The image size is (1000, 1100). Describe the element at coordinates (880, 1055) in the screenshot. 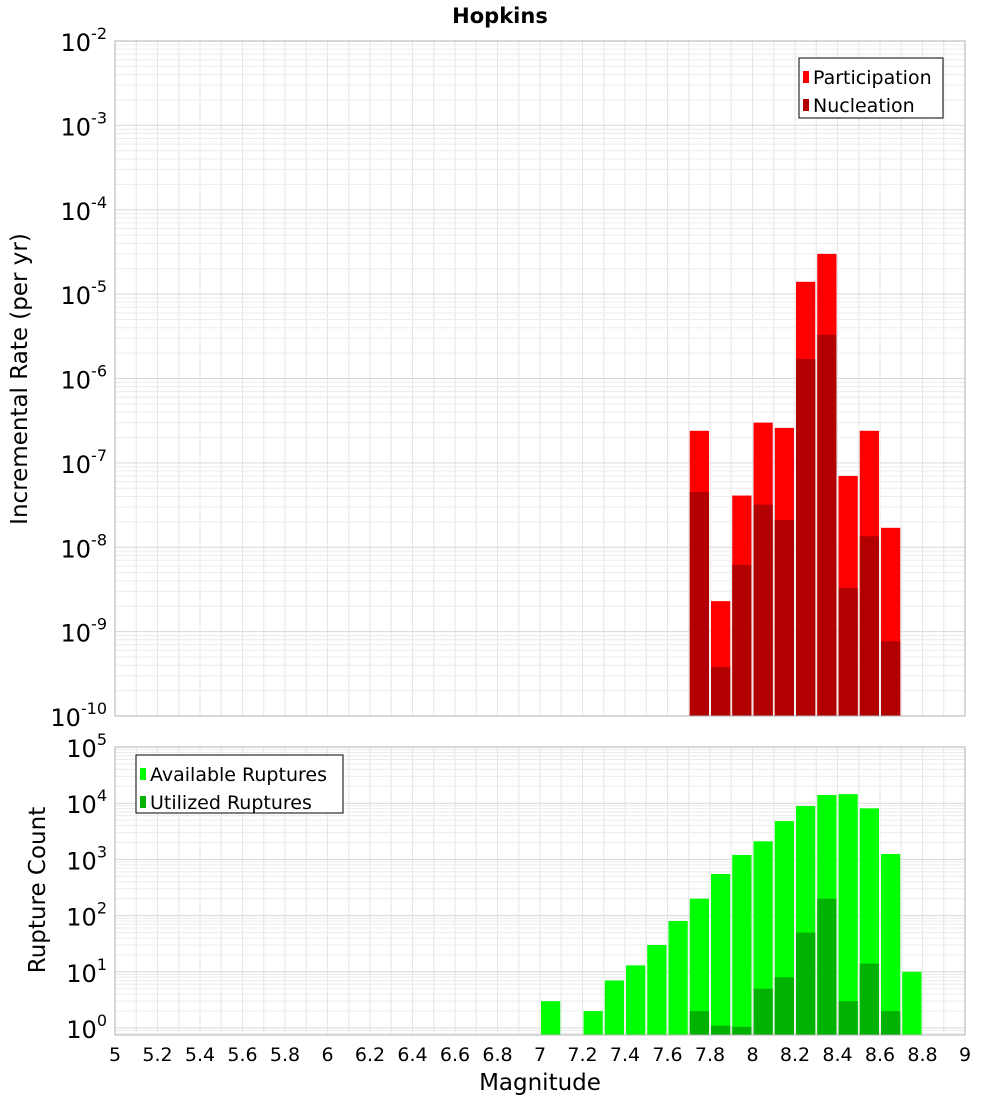

I see `x-tick-label: 8.6` at that location.